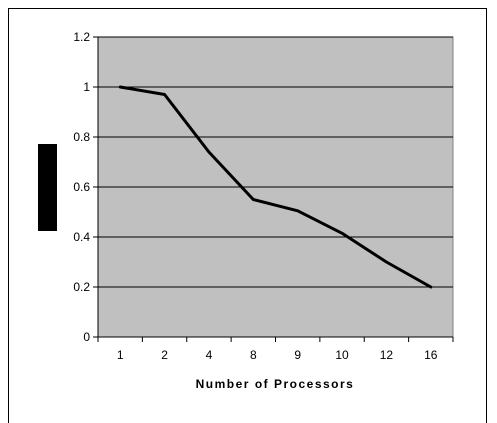 The width and height of the screenshot is (497, 423). I want to click on x-tick-label-4: 9, so click(297, 355).